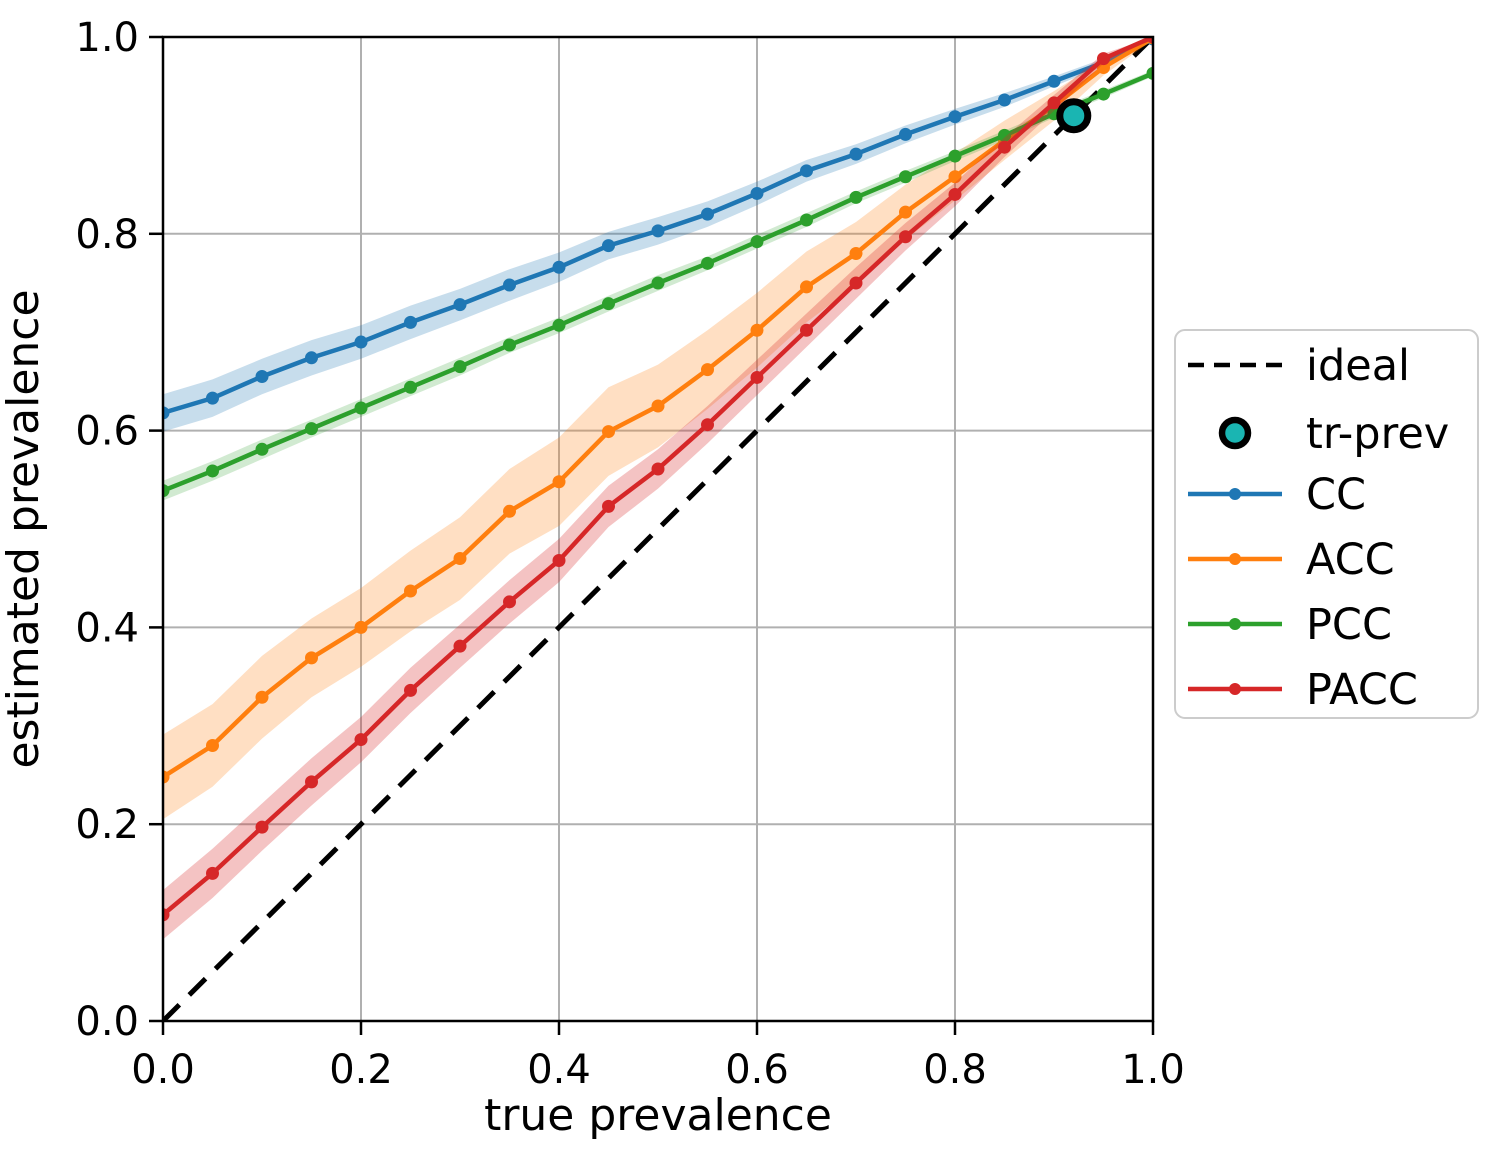 This screenshot has height=1159, width=1499. What do you see at coordinates (1303, 690) in the screenshot?
I see `legend-item-pacc: PACC` at bounding box center [1303, 690].